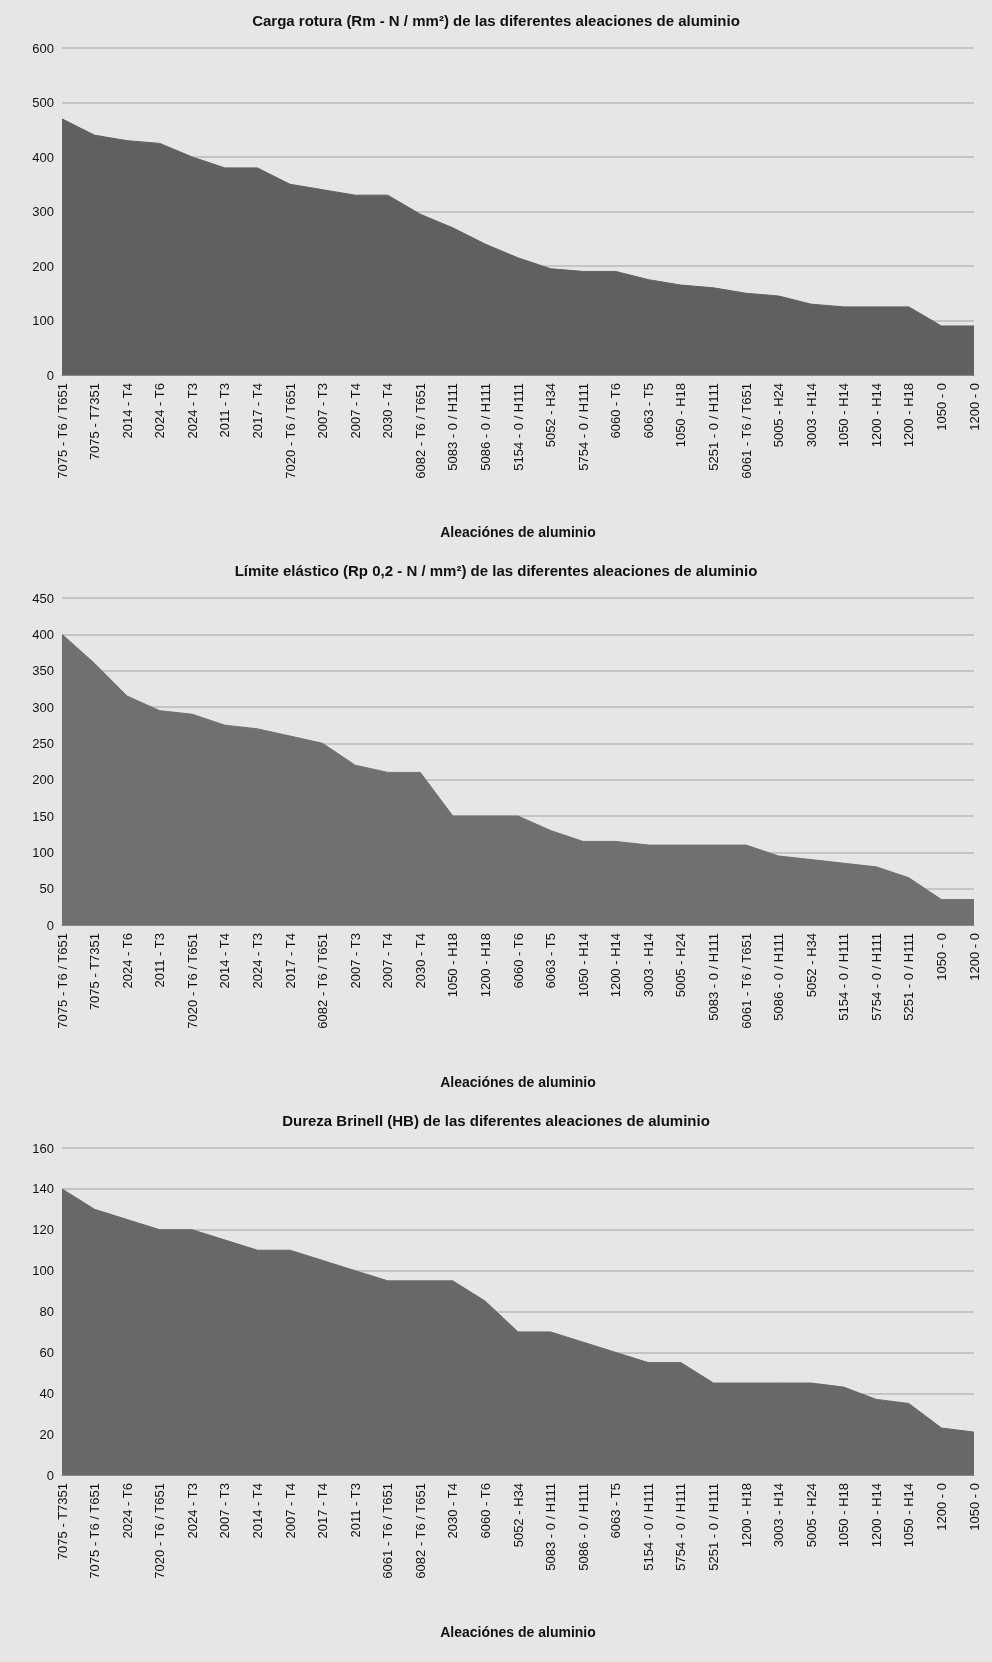  I want to click on y-tick-label: 600, so click(43, 48).